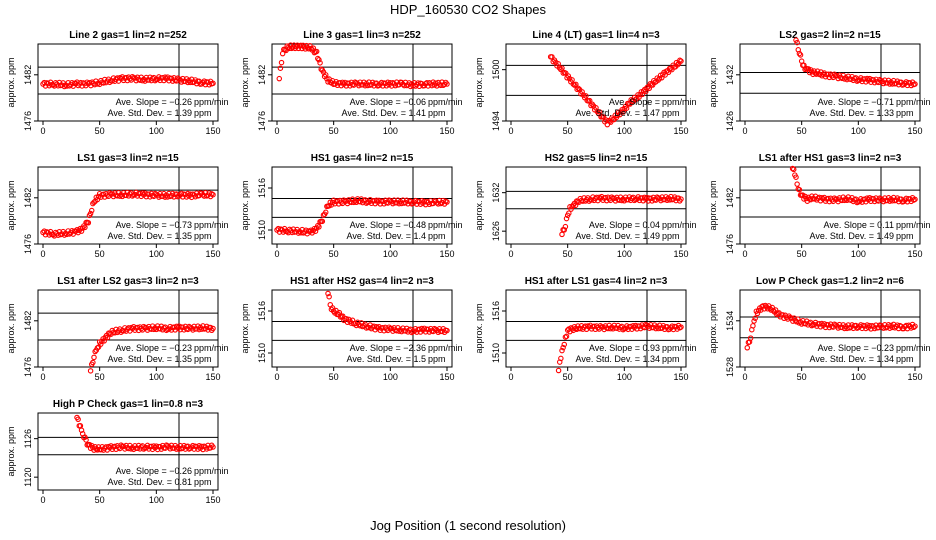  I want to click on y-tick-label: 1482, so click(262, 75).